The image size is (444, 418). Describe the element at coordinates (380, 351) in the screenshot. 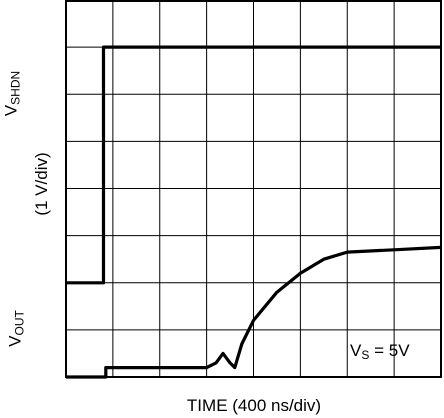

I see `supply-voltage-annotation: VS = 5V` at that location.